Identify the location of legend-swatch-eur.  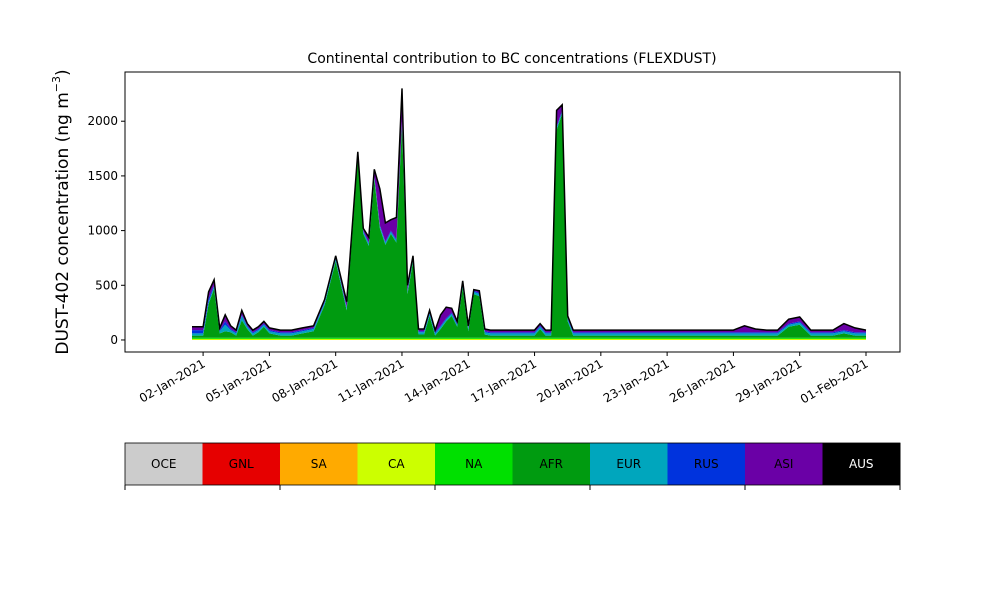
(629, 464).